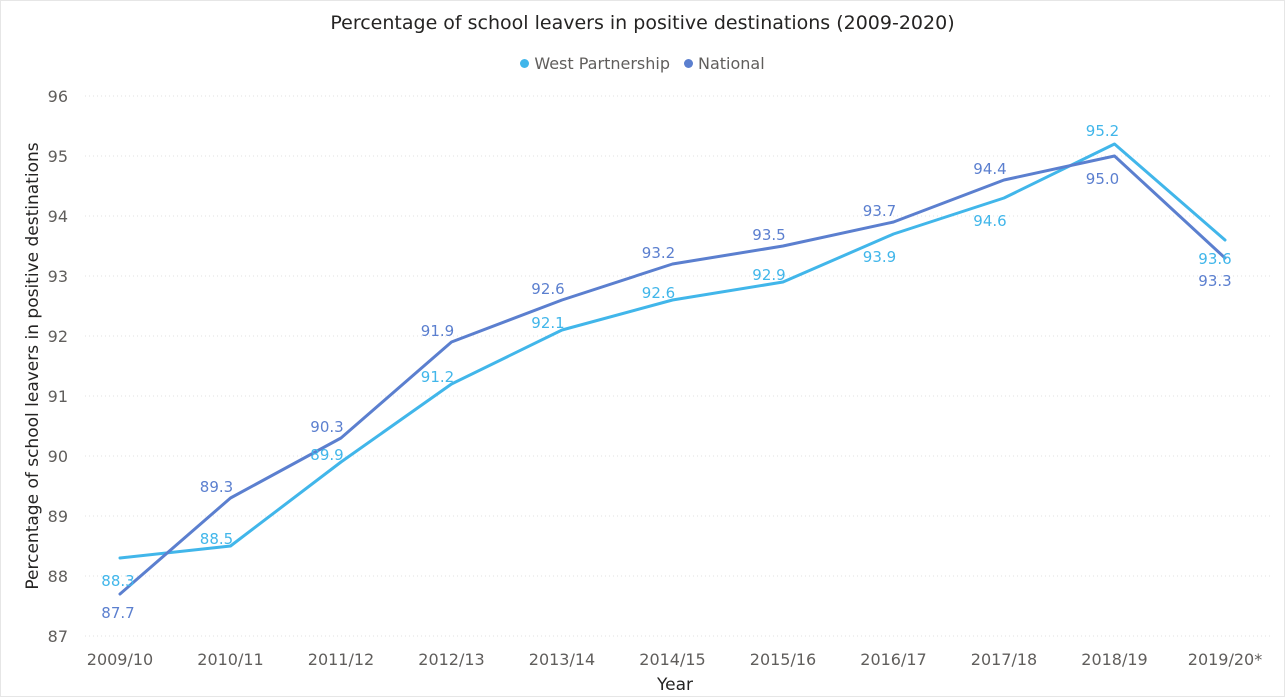 This screenshot has width=1285, height=697. I want to click on data-label-national: 93.3, so click(1214, 281).